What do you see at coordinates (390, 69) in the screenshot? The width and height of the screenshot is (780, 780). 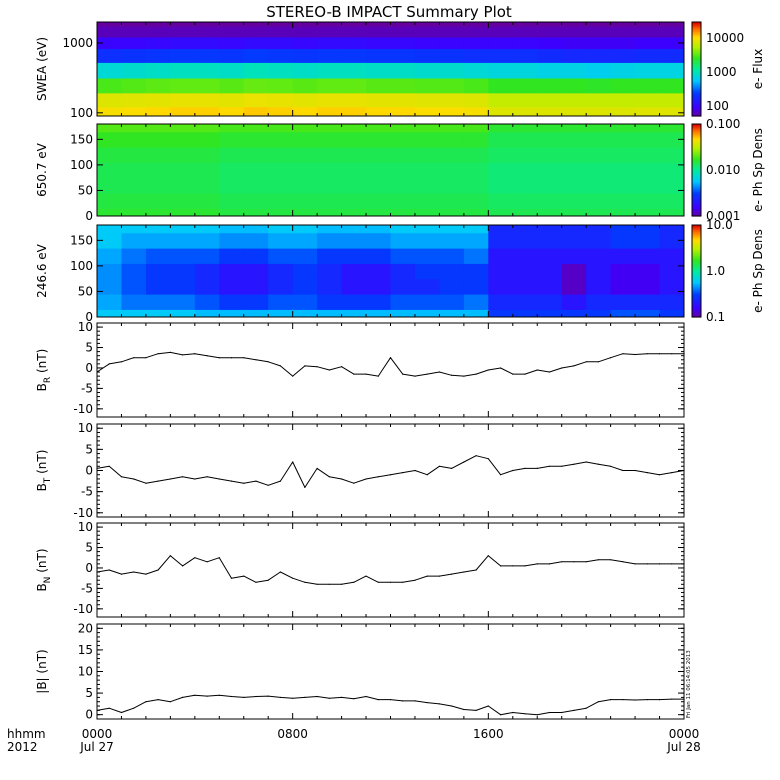 I see `heatmap-cells` at bounding box center [390, 69].